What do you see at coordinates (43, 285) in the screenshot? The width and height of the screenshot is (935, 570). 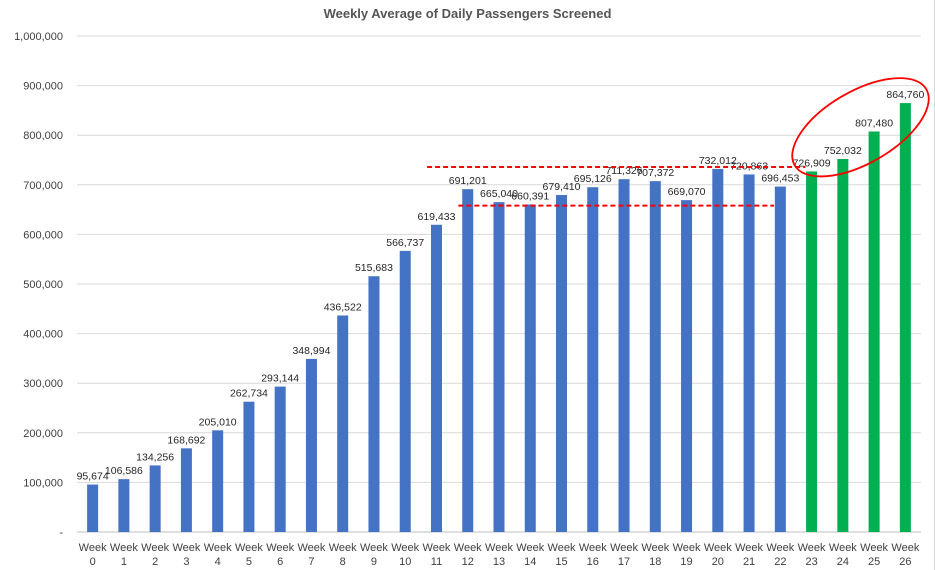 I see `y-tick-label: 500,000` at bounding box center [43, 285].